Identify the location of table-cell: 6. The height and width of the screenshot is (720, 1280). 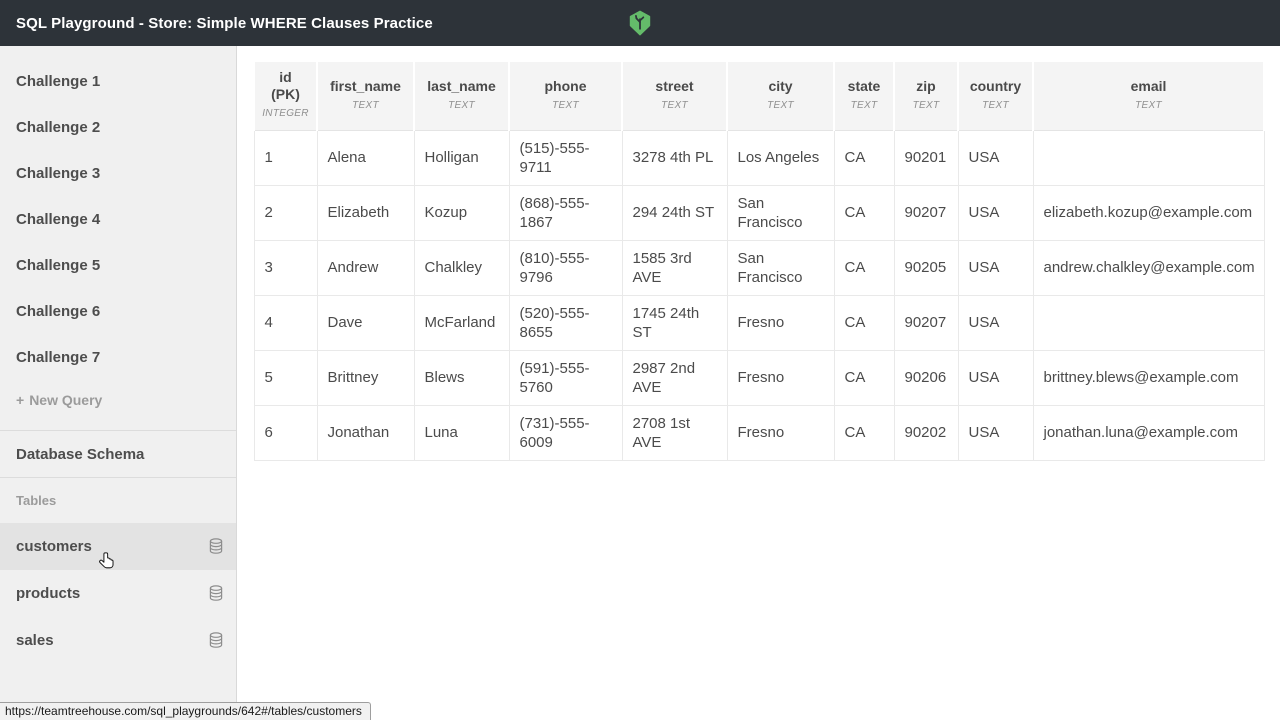
(285, 432).